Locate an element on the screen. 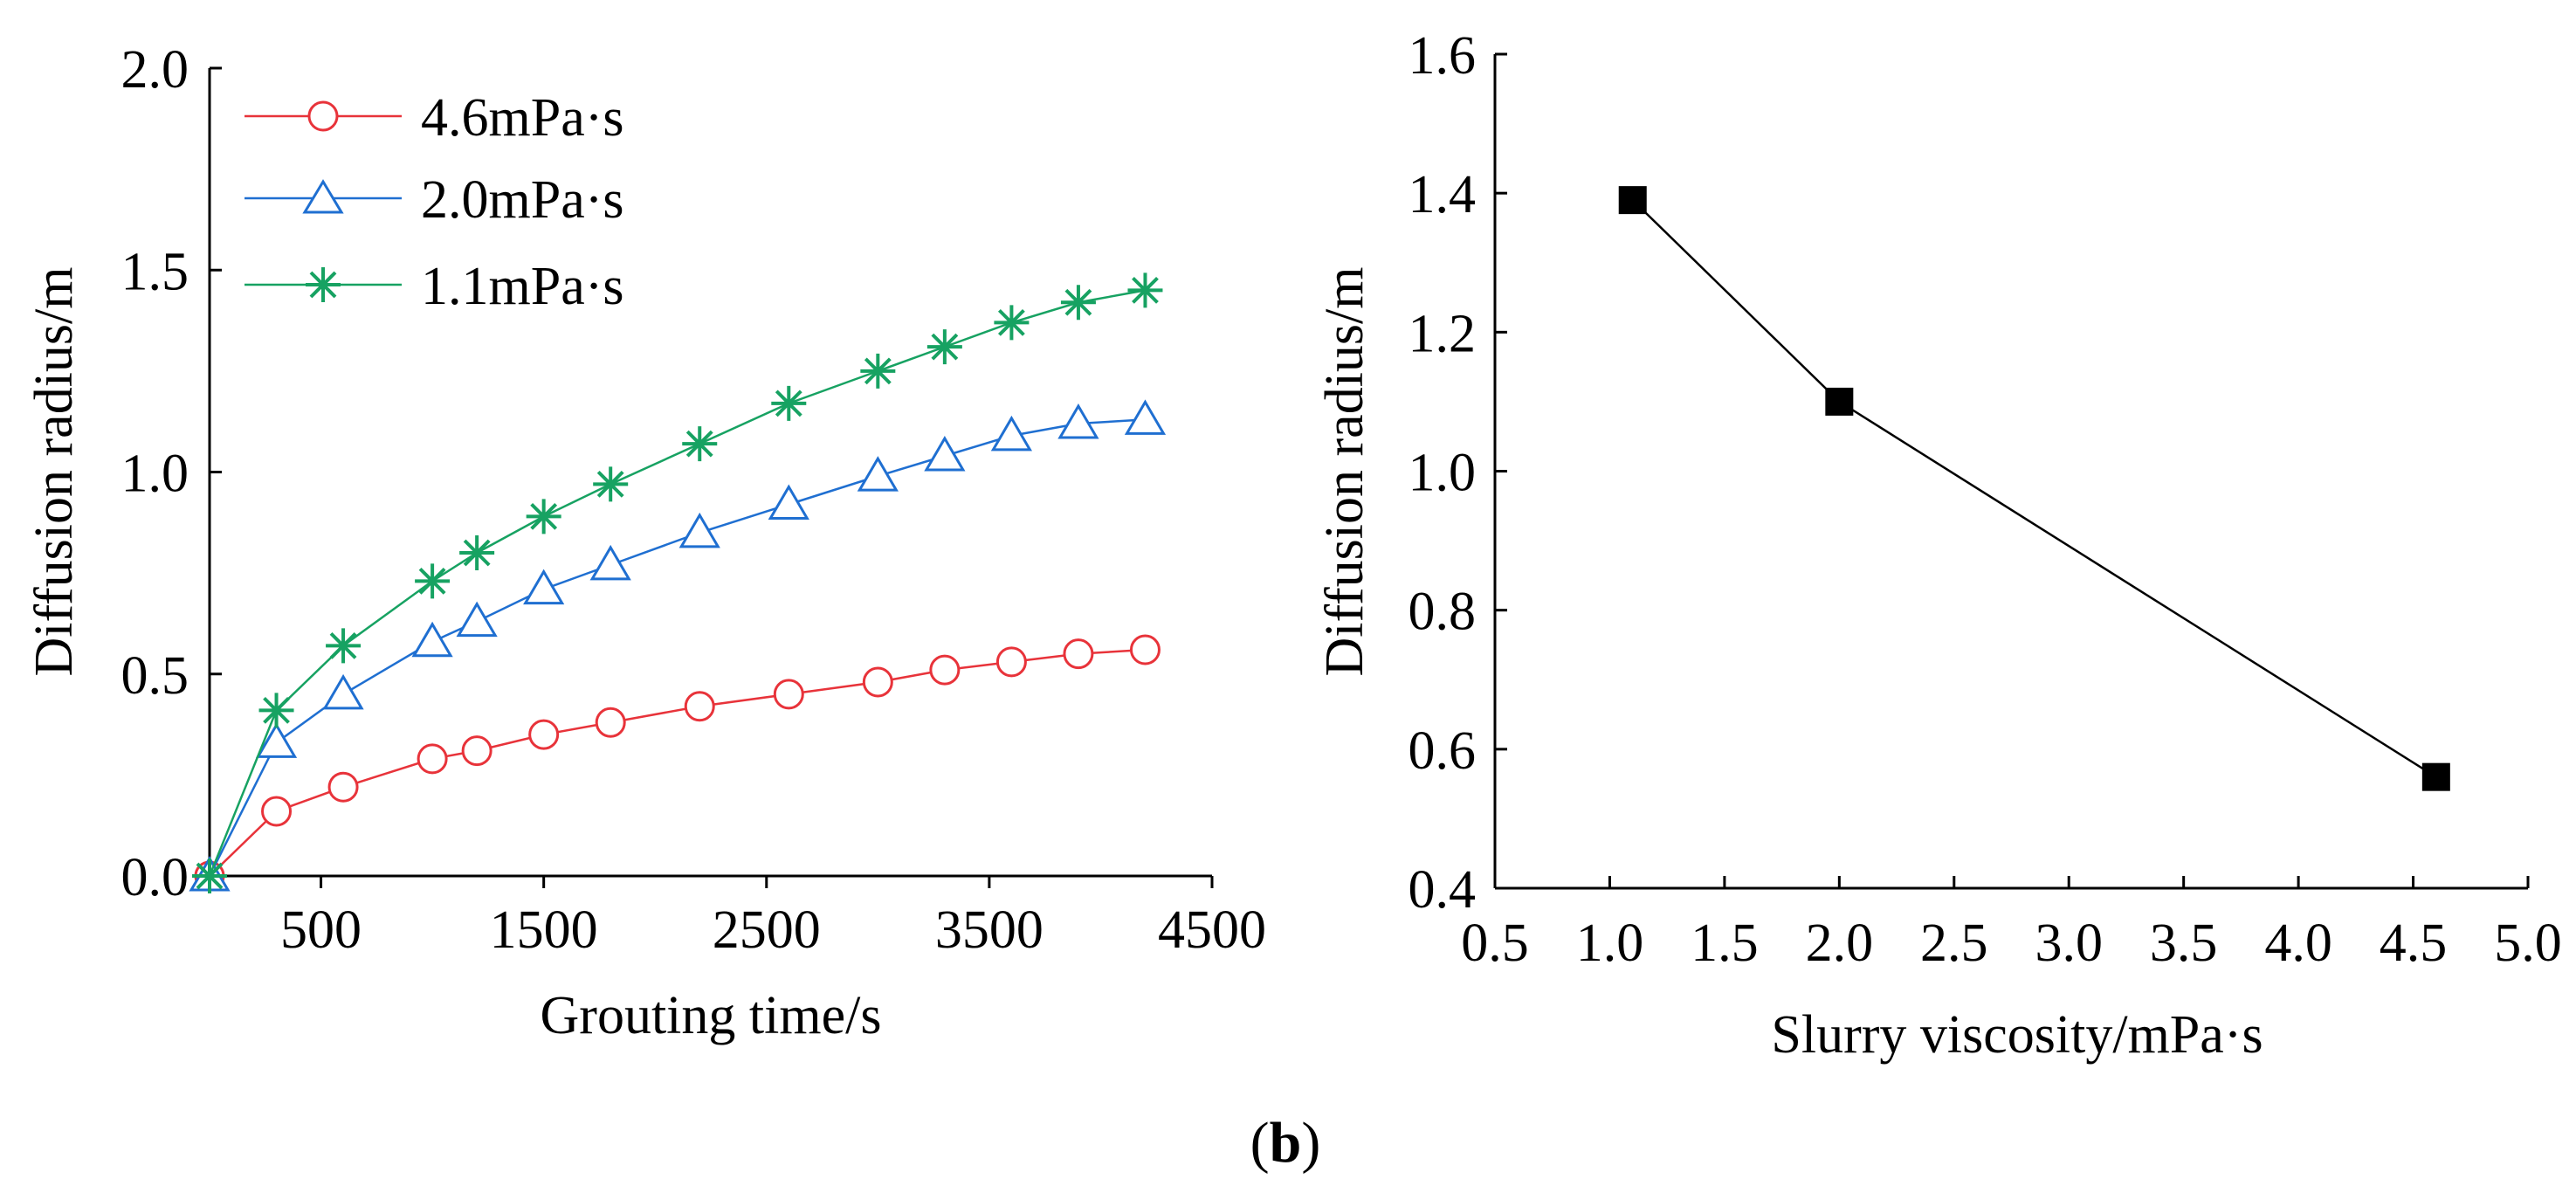 The height and width of the screenshot is (1186, 2576). right-x-tick-label: 0.5 is located at coordinates (1495, 943).